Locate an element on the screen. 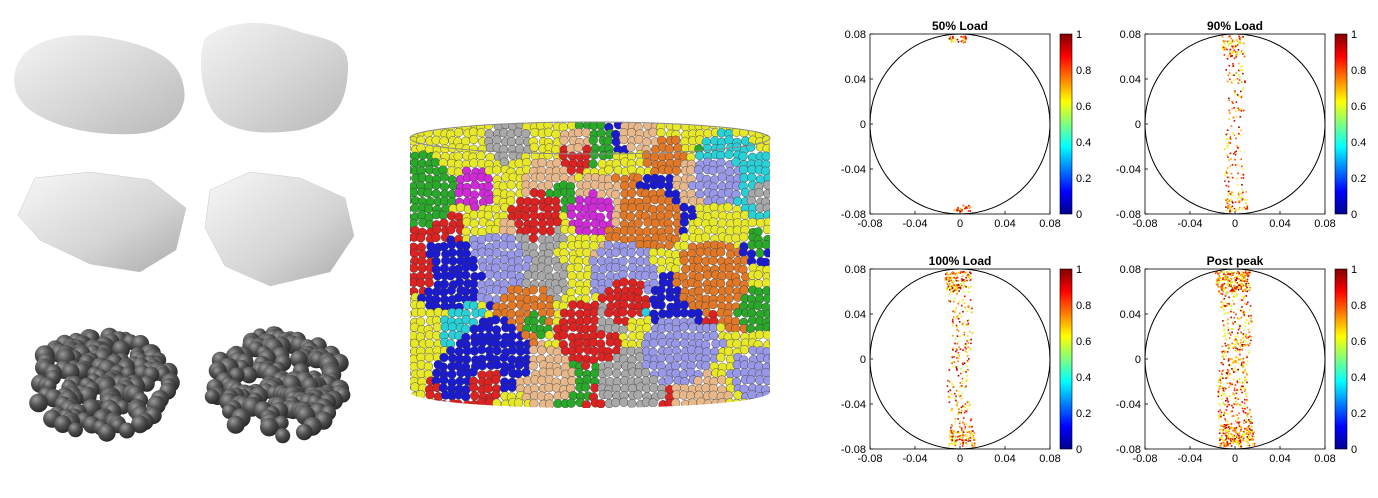  clump-sphere is located at coordinates (212, 396).